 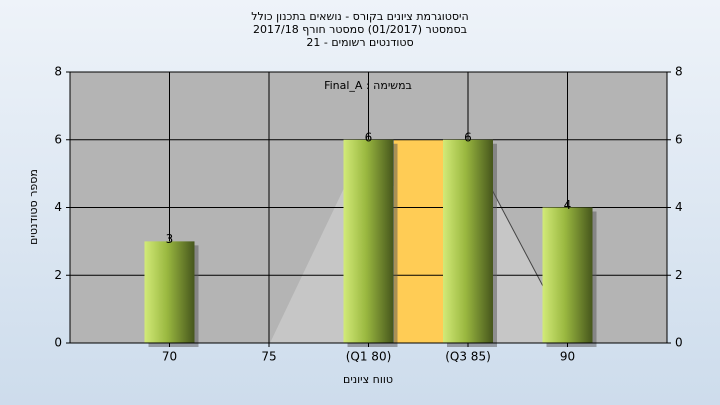 I want to click on x-tick-label: 90, so click(x=567, y=357).